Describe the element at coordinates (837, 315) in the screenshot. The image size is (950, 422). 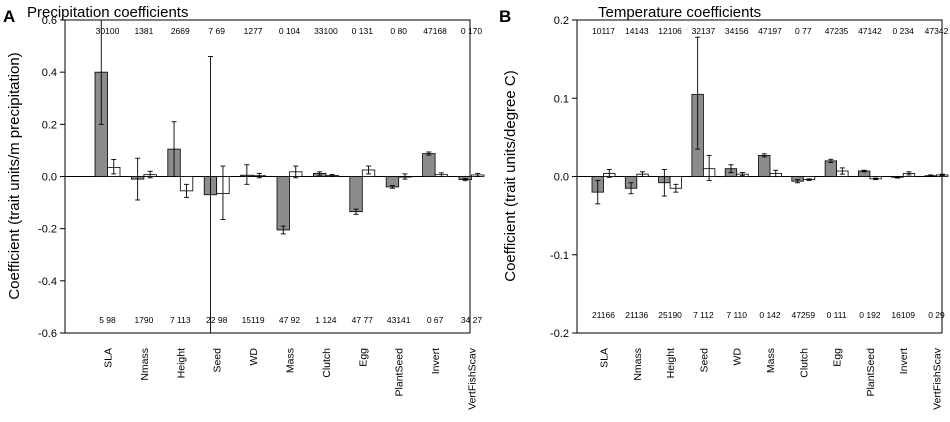
I see `bottom-count-label: 0 111` at that location.